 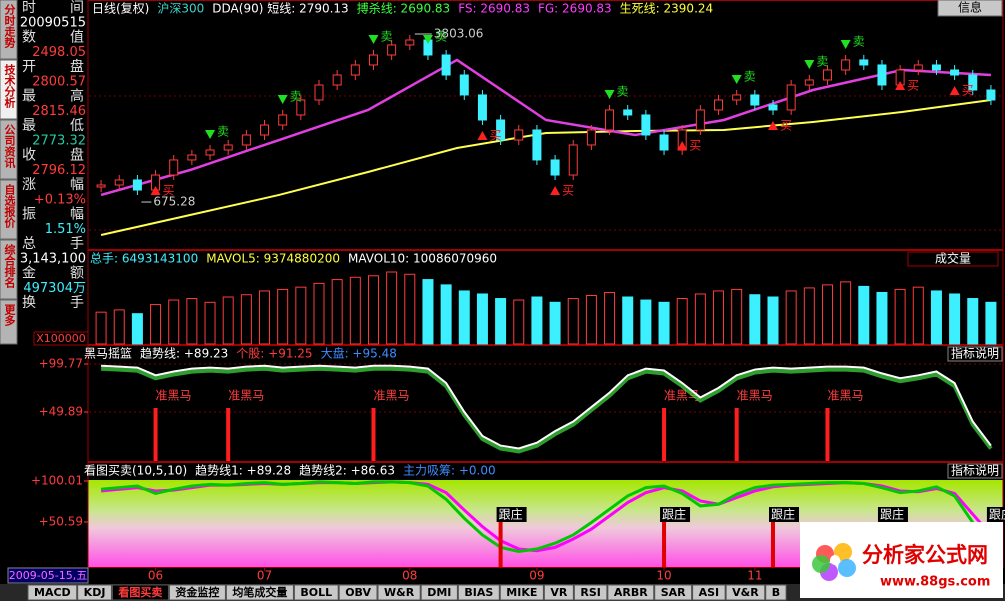 I want to click on bottom-tab-label: 看图买卖, so click(x=140, y=592).